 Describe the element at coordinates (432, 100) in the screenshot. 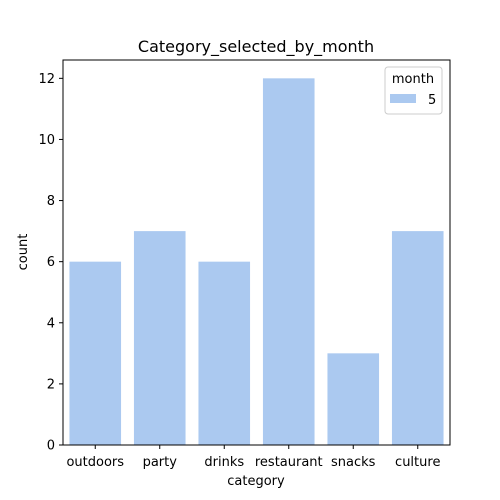

I see `legend-entry-label: 5` at that location.